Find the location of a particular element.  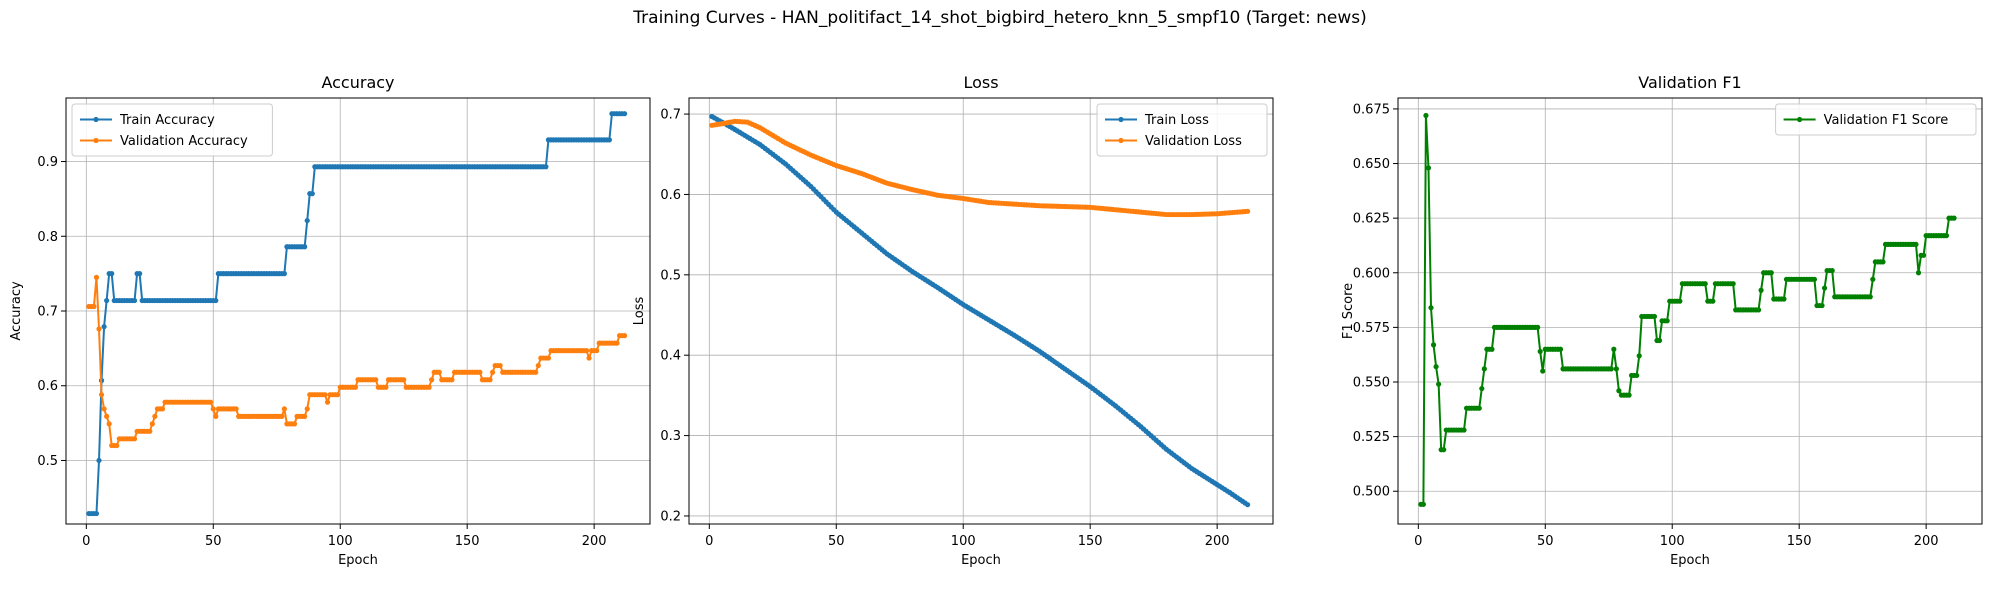

y-tick-label: 0.675 is located at coordinates (1371, 109).